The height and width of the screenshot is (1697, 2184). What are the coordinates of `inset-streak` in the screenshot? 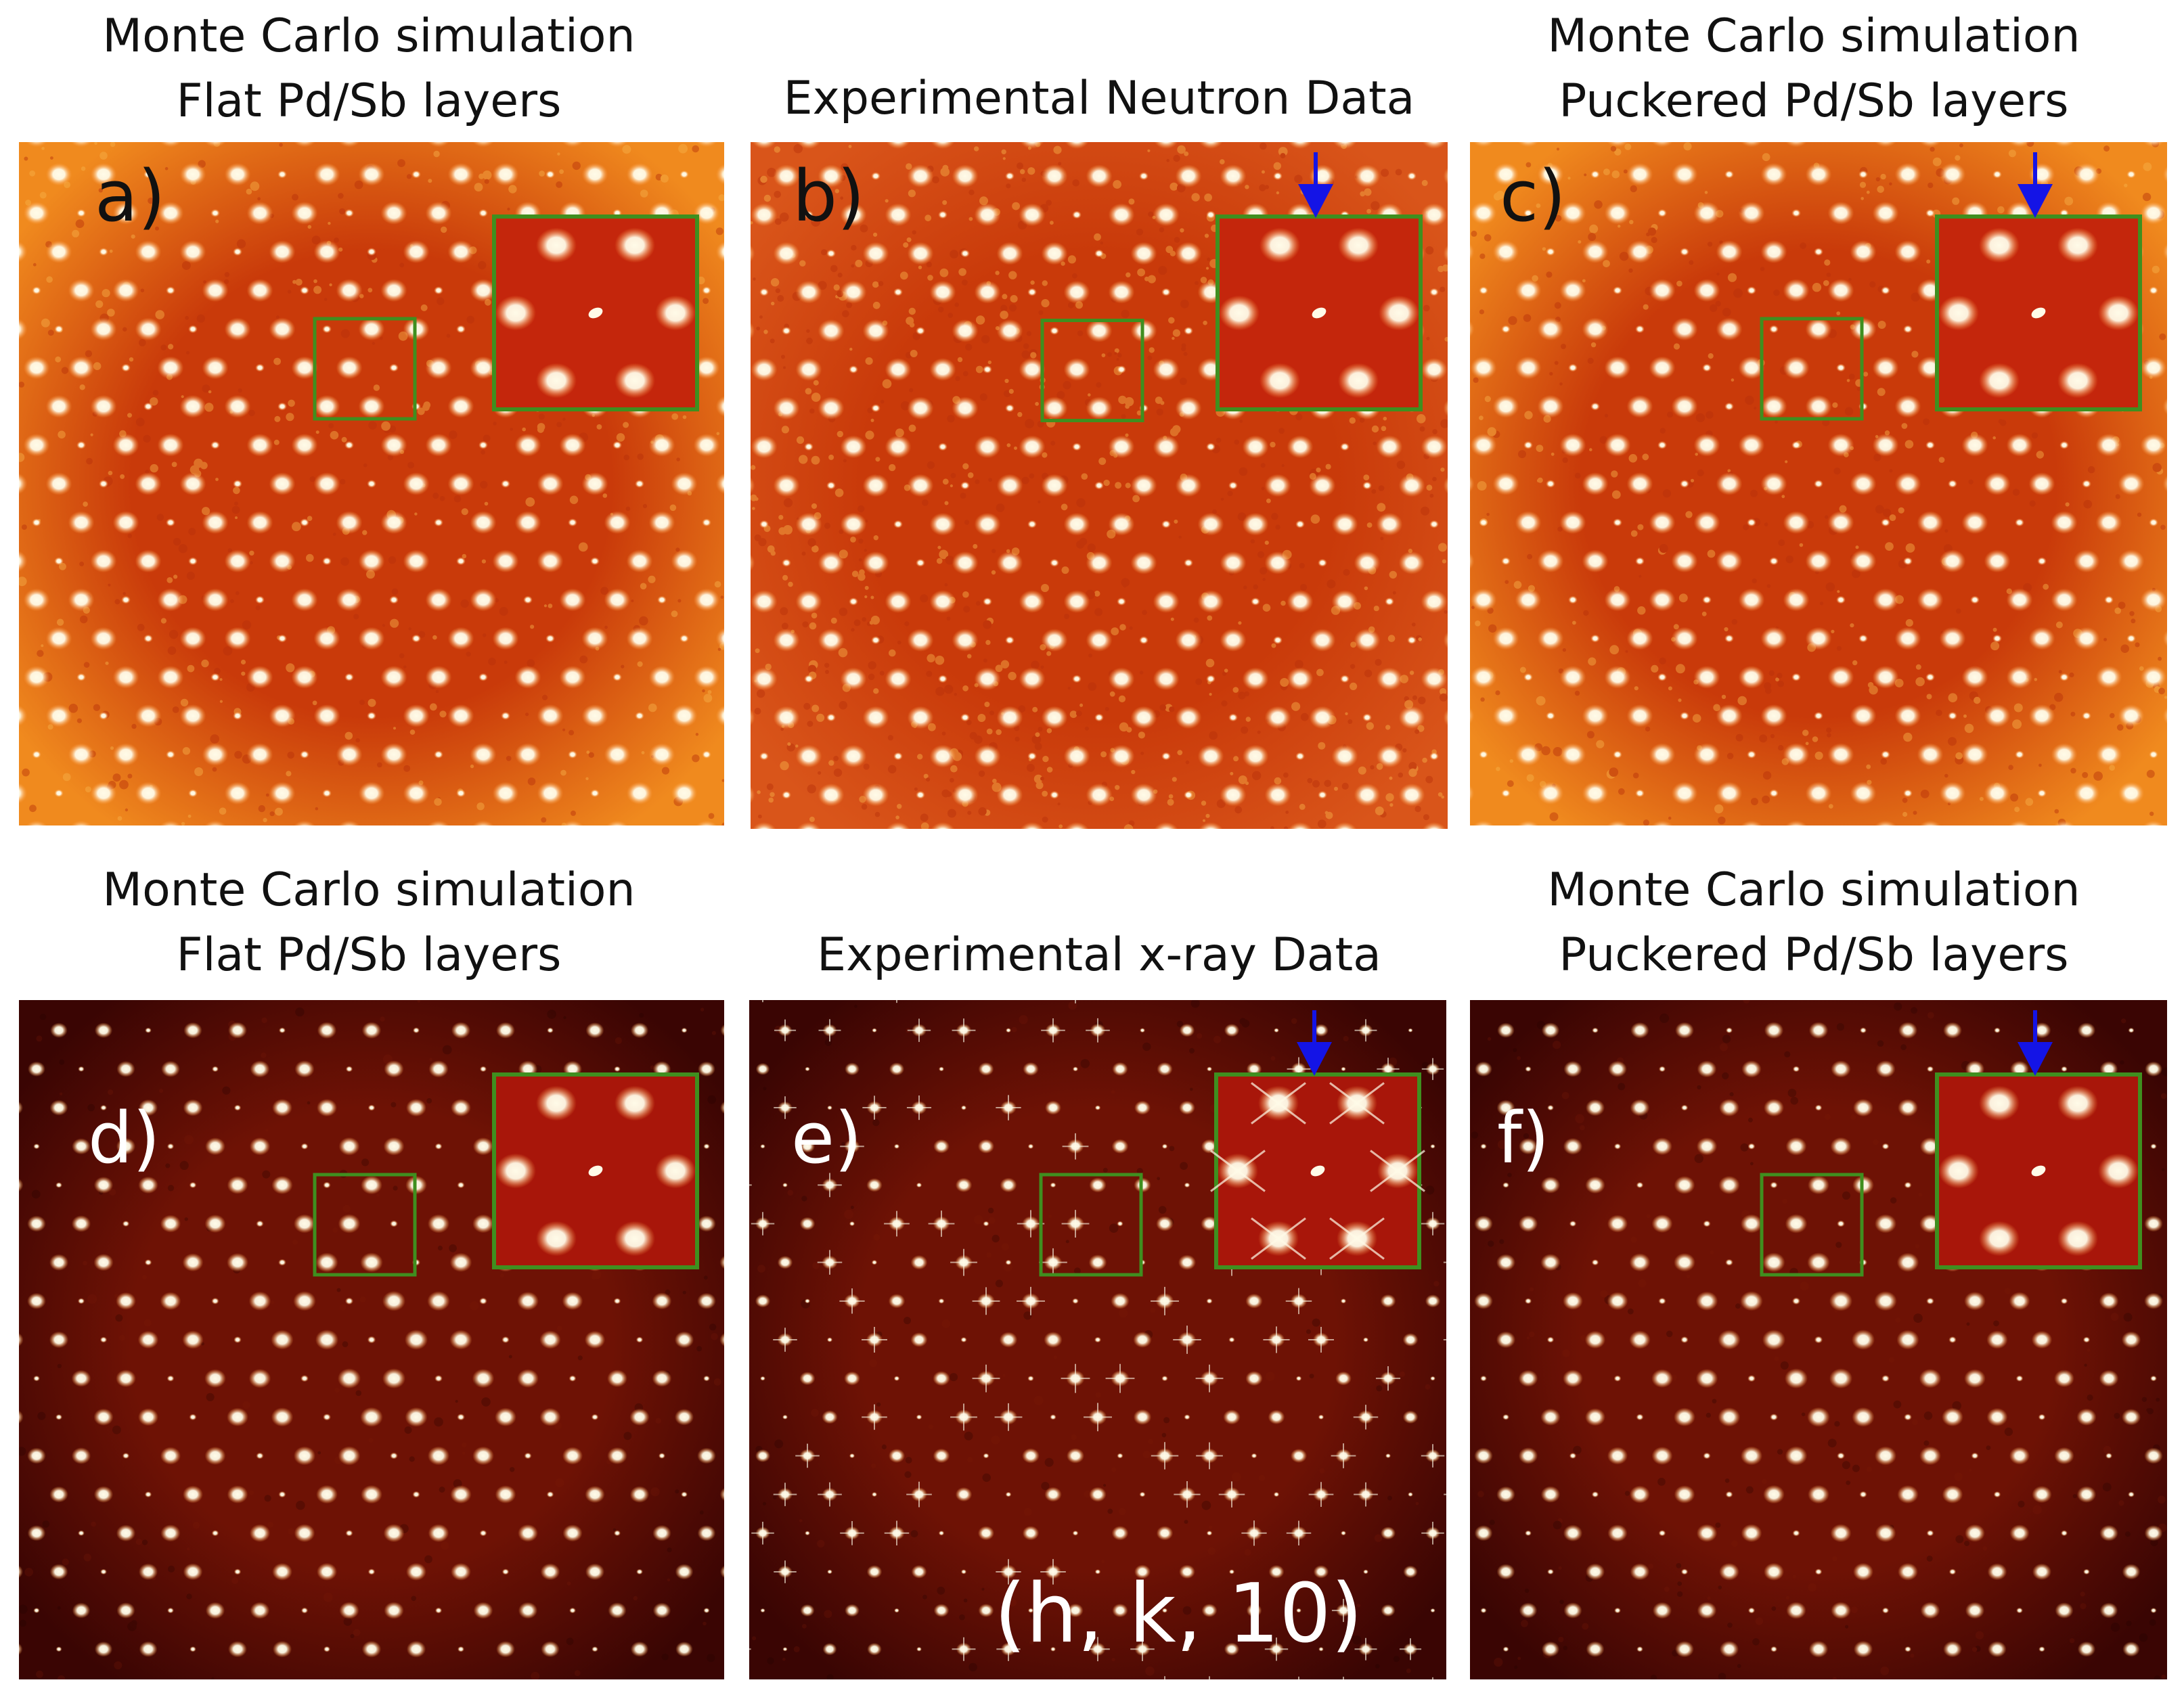 It's located at (1278, 1104).